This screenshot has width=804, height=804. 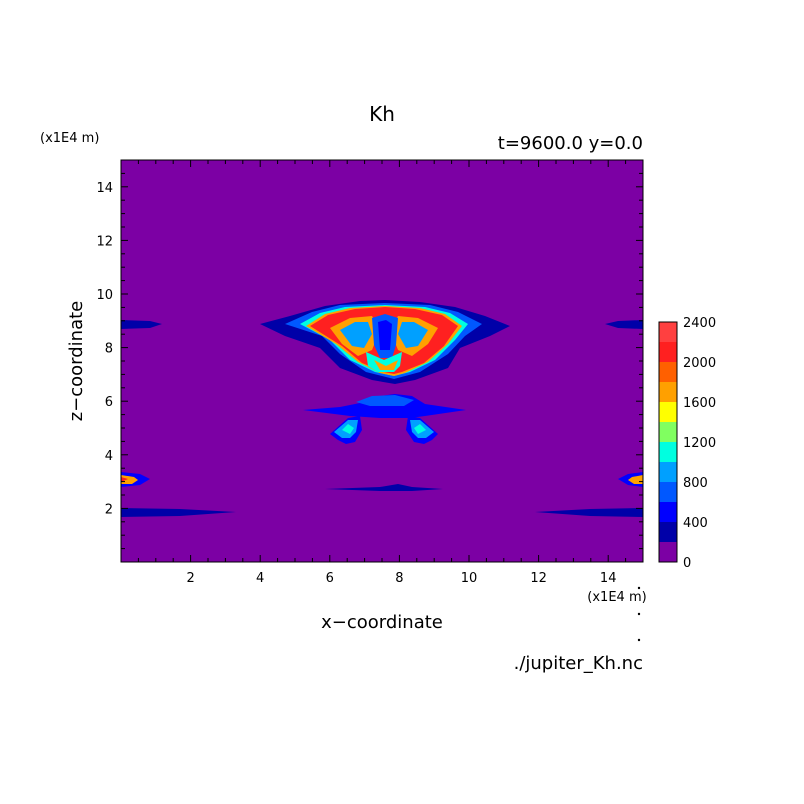 What do you see at coordinates (699, 403) in the screenshot?
I see `colorbar-tick-label: 1600` at bounding box center [699, 403].